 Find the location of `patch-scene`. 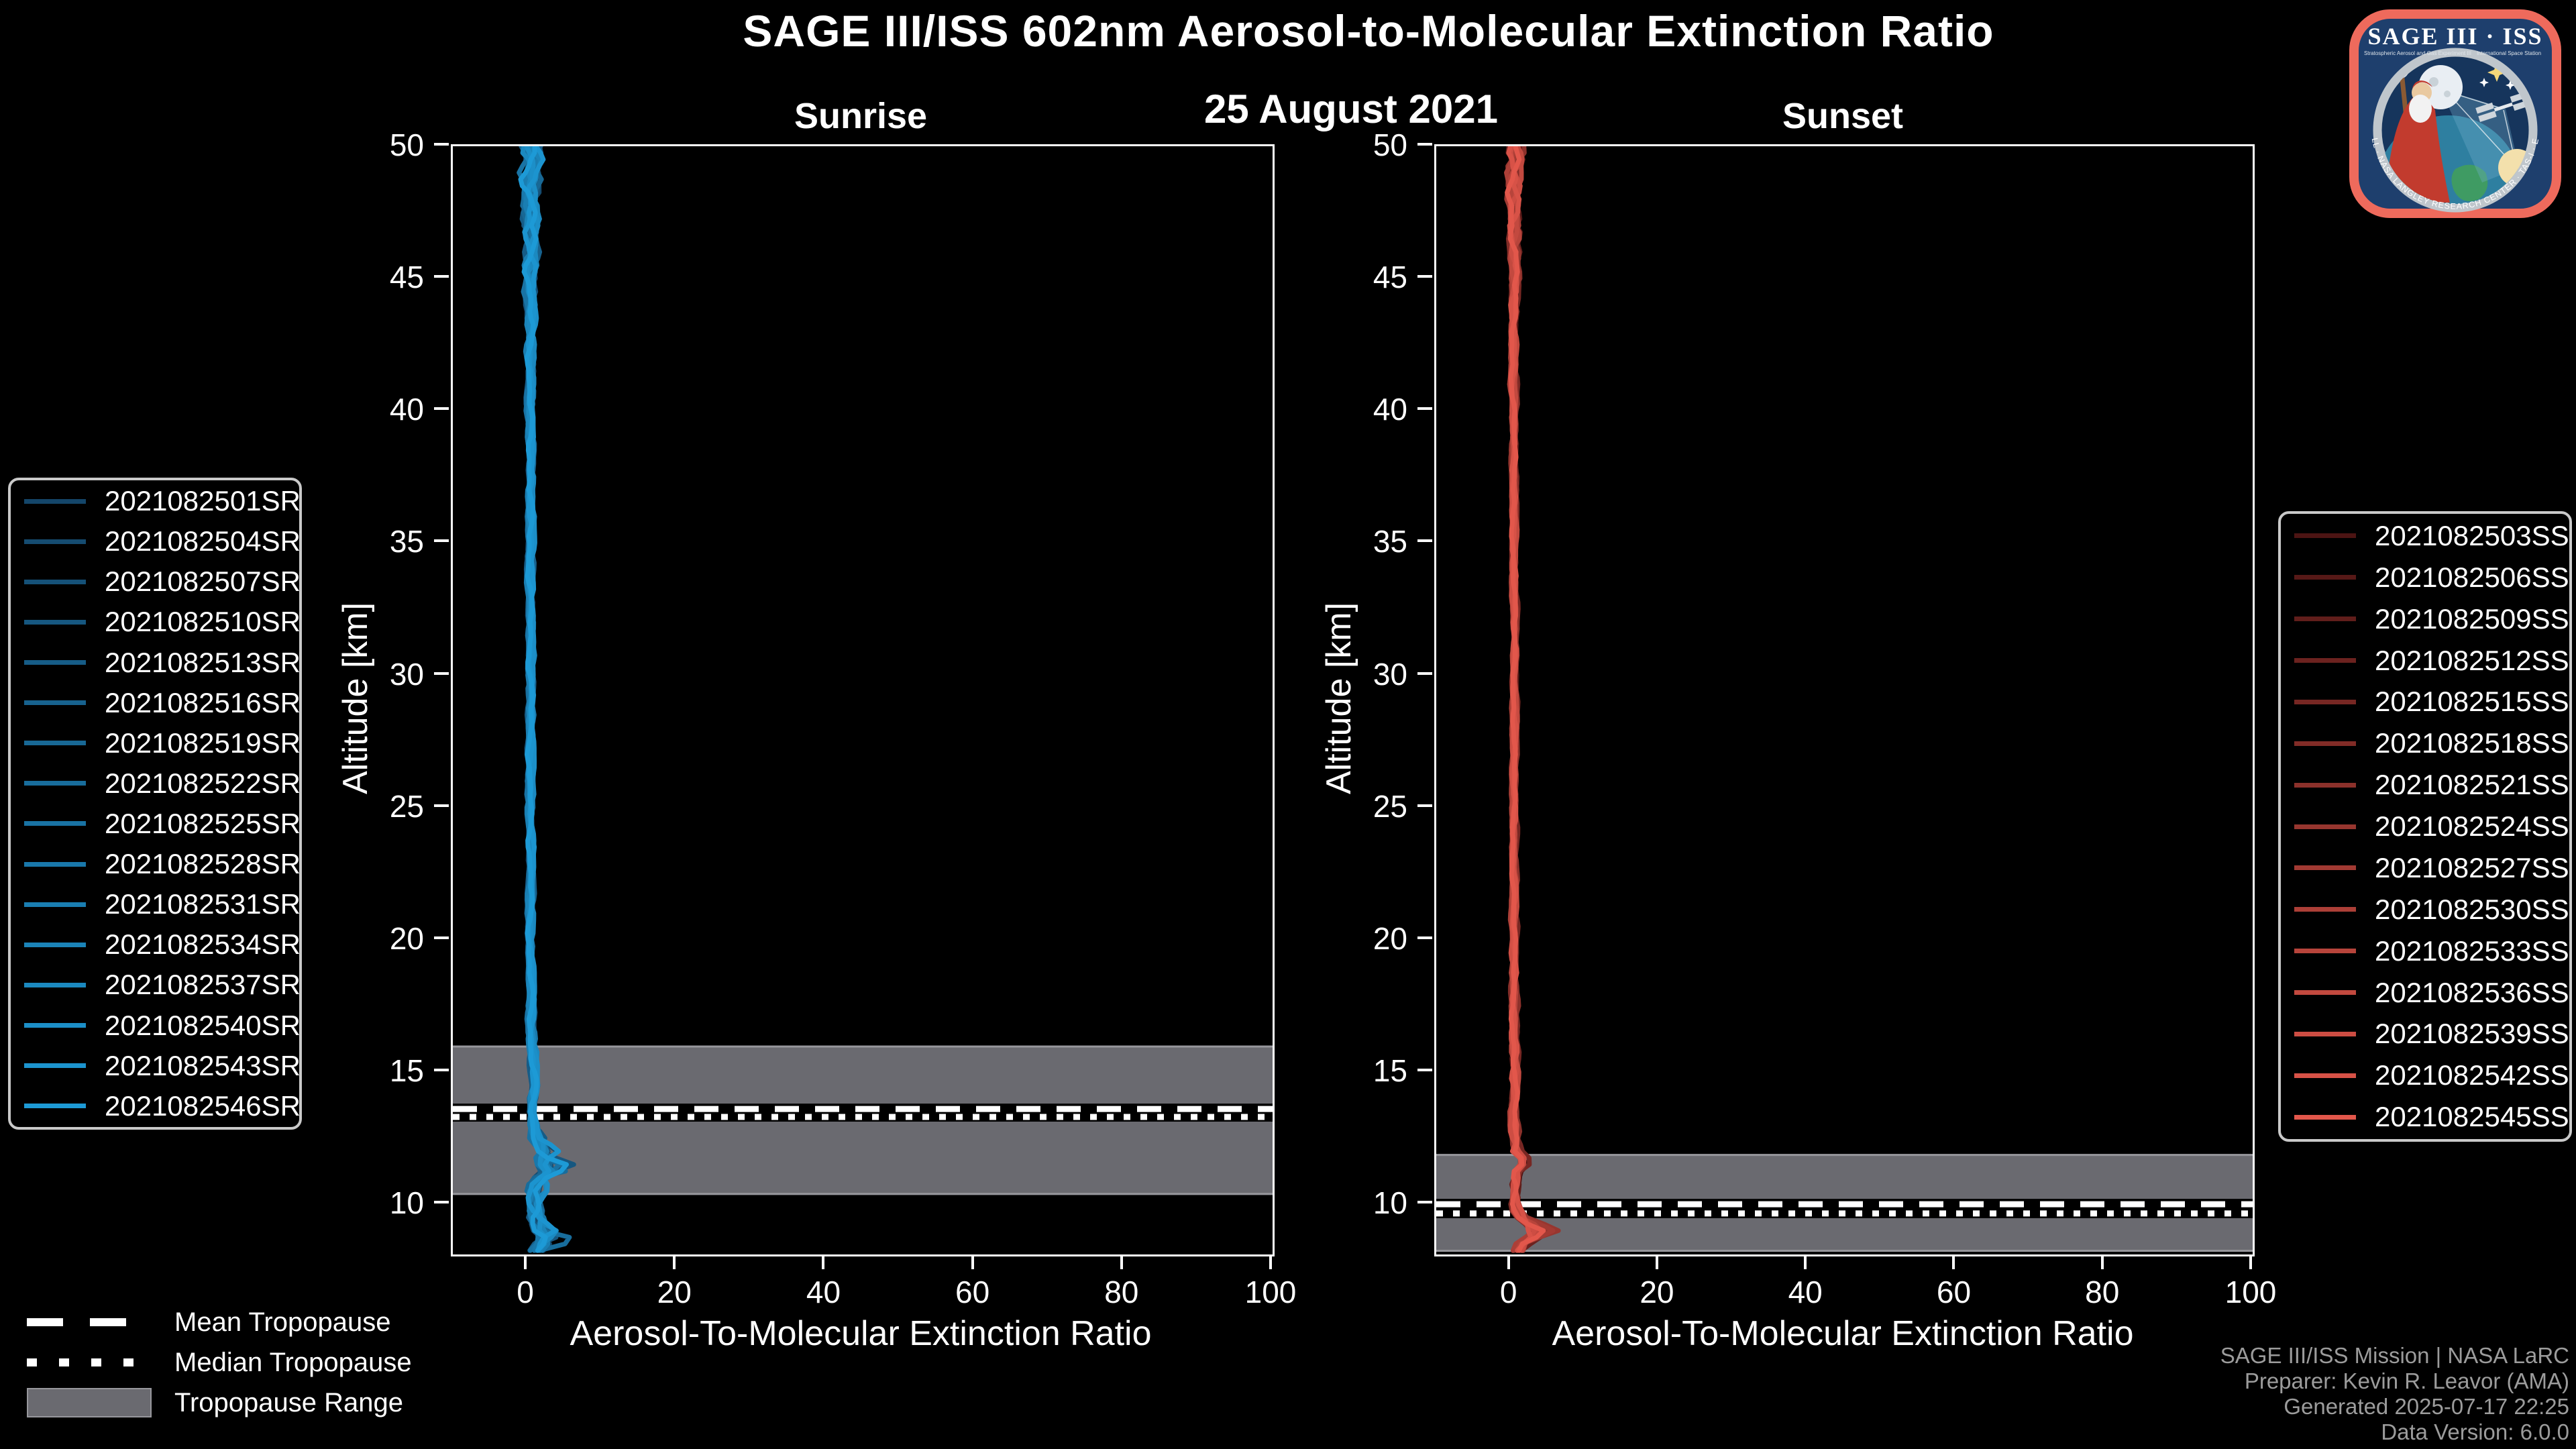

patch-scene is located at coordinates (2455, 132).